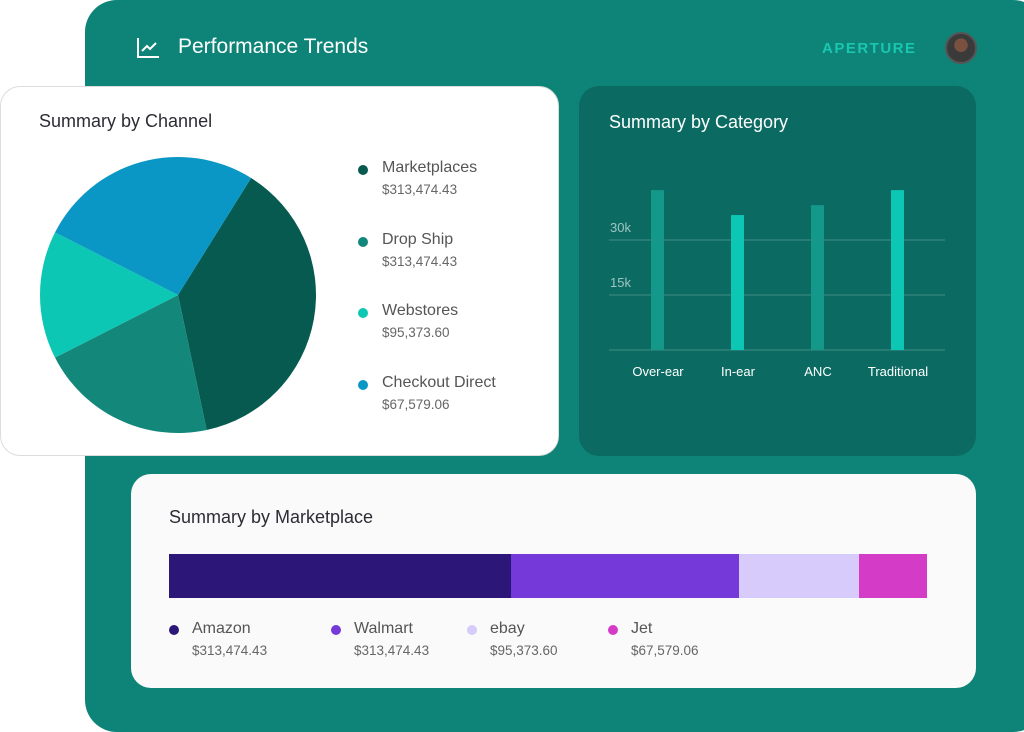  I want to click on x-tick-label: Over-ear, so click(658, 371).